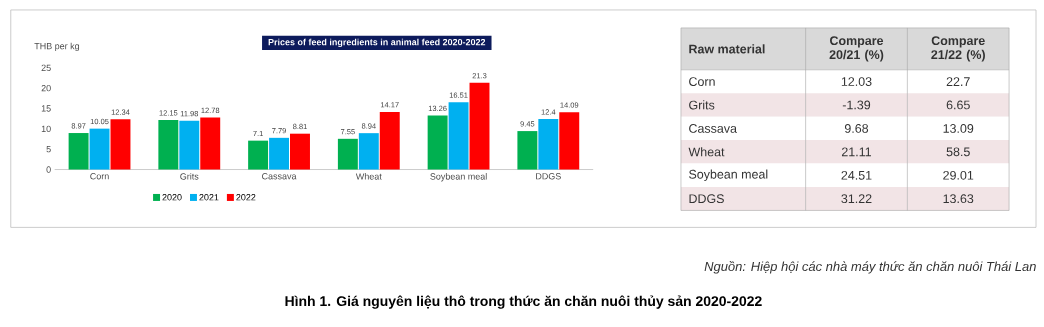 The width and height of the screenshot is (1044, 327). What do you see at coordinates (46, 108) in the screenshot?
I see `y-tick-label: 15` at bounding box center [46, 108].